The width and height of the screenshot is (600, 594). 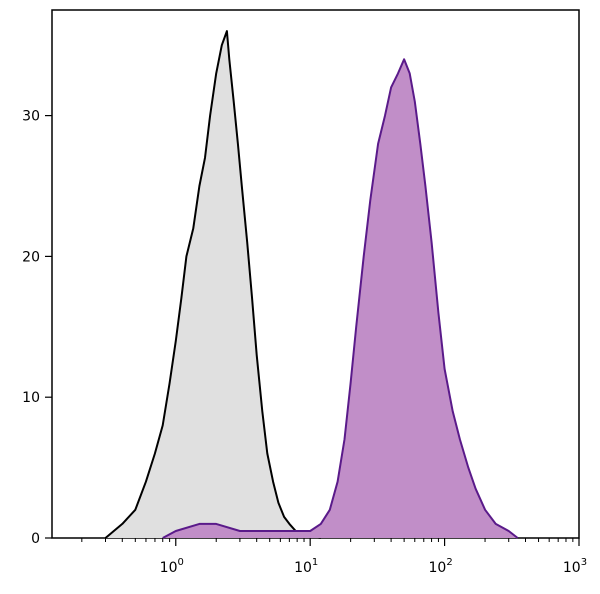 What do you see at coordinates (575, 566) in the screenshot?
I see `x-tick-label-1000: 10³` at bounding box center [575, 566].